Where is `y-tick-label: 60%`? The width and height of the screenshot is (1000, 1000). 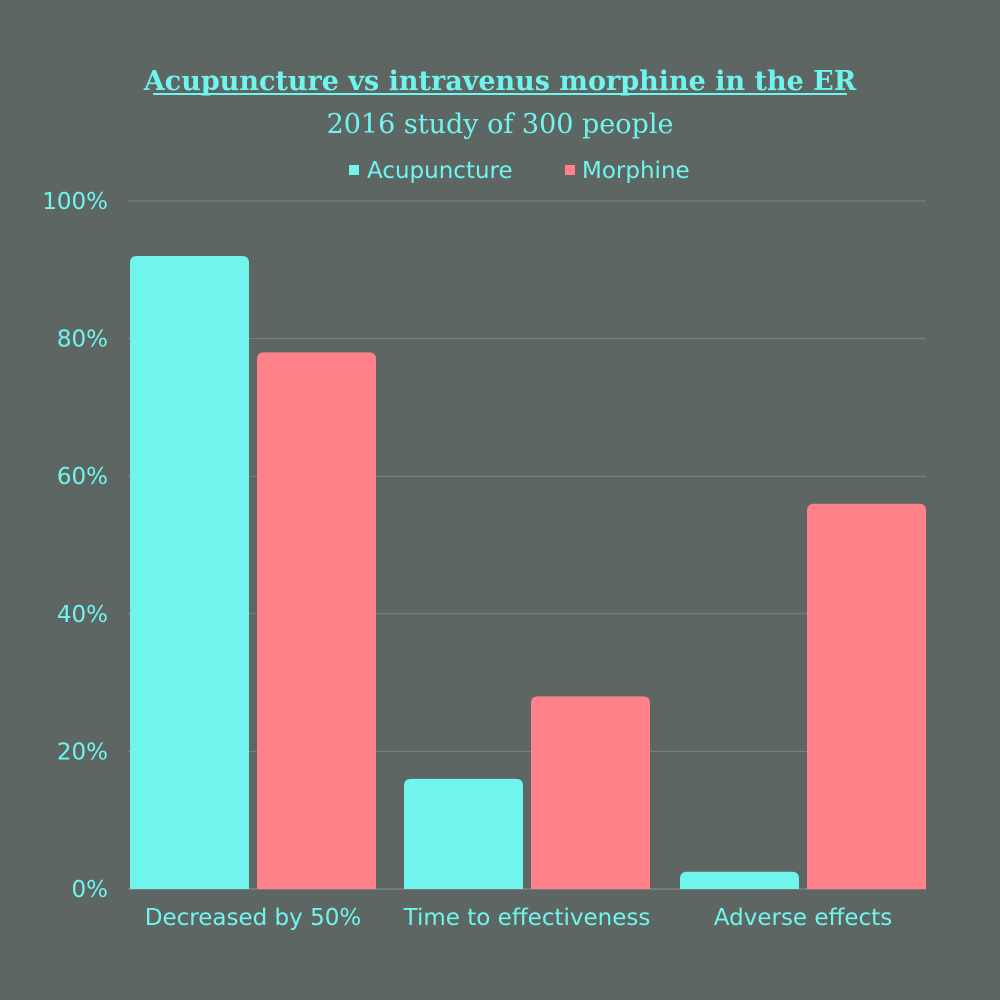
y-tick-label: 60% is located at coordinates (82, 477).